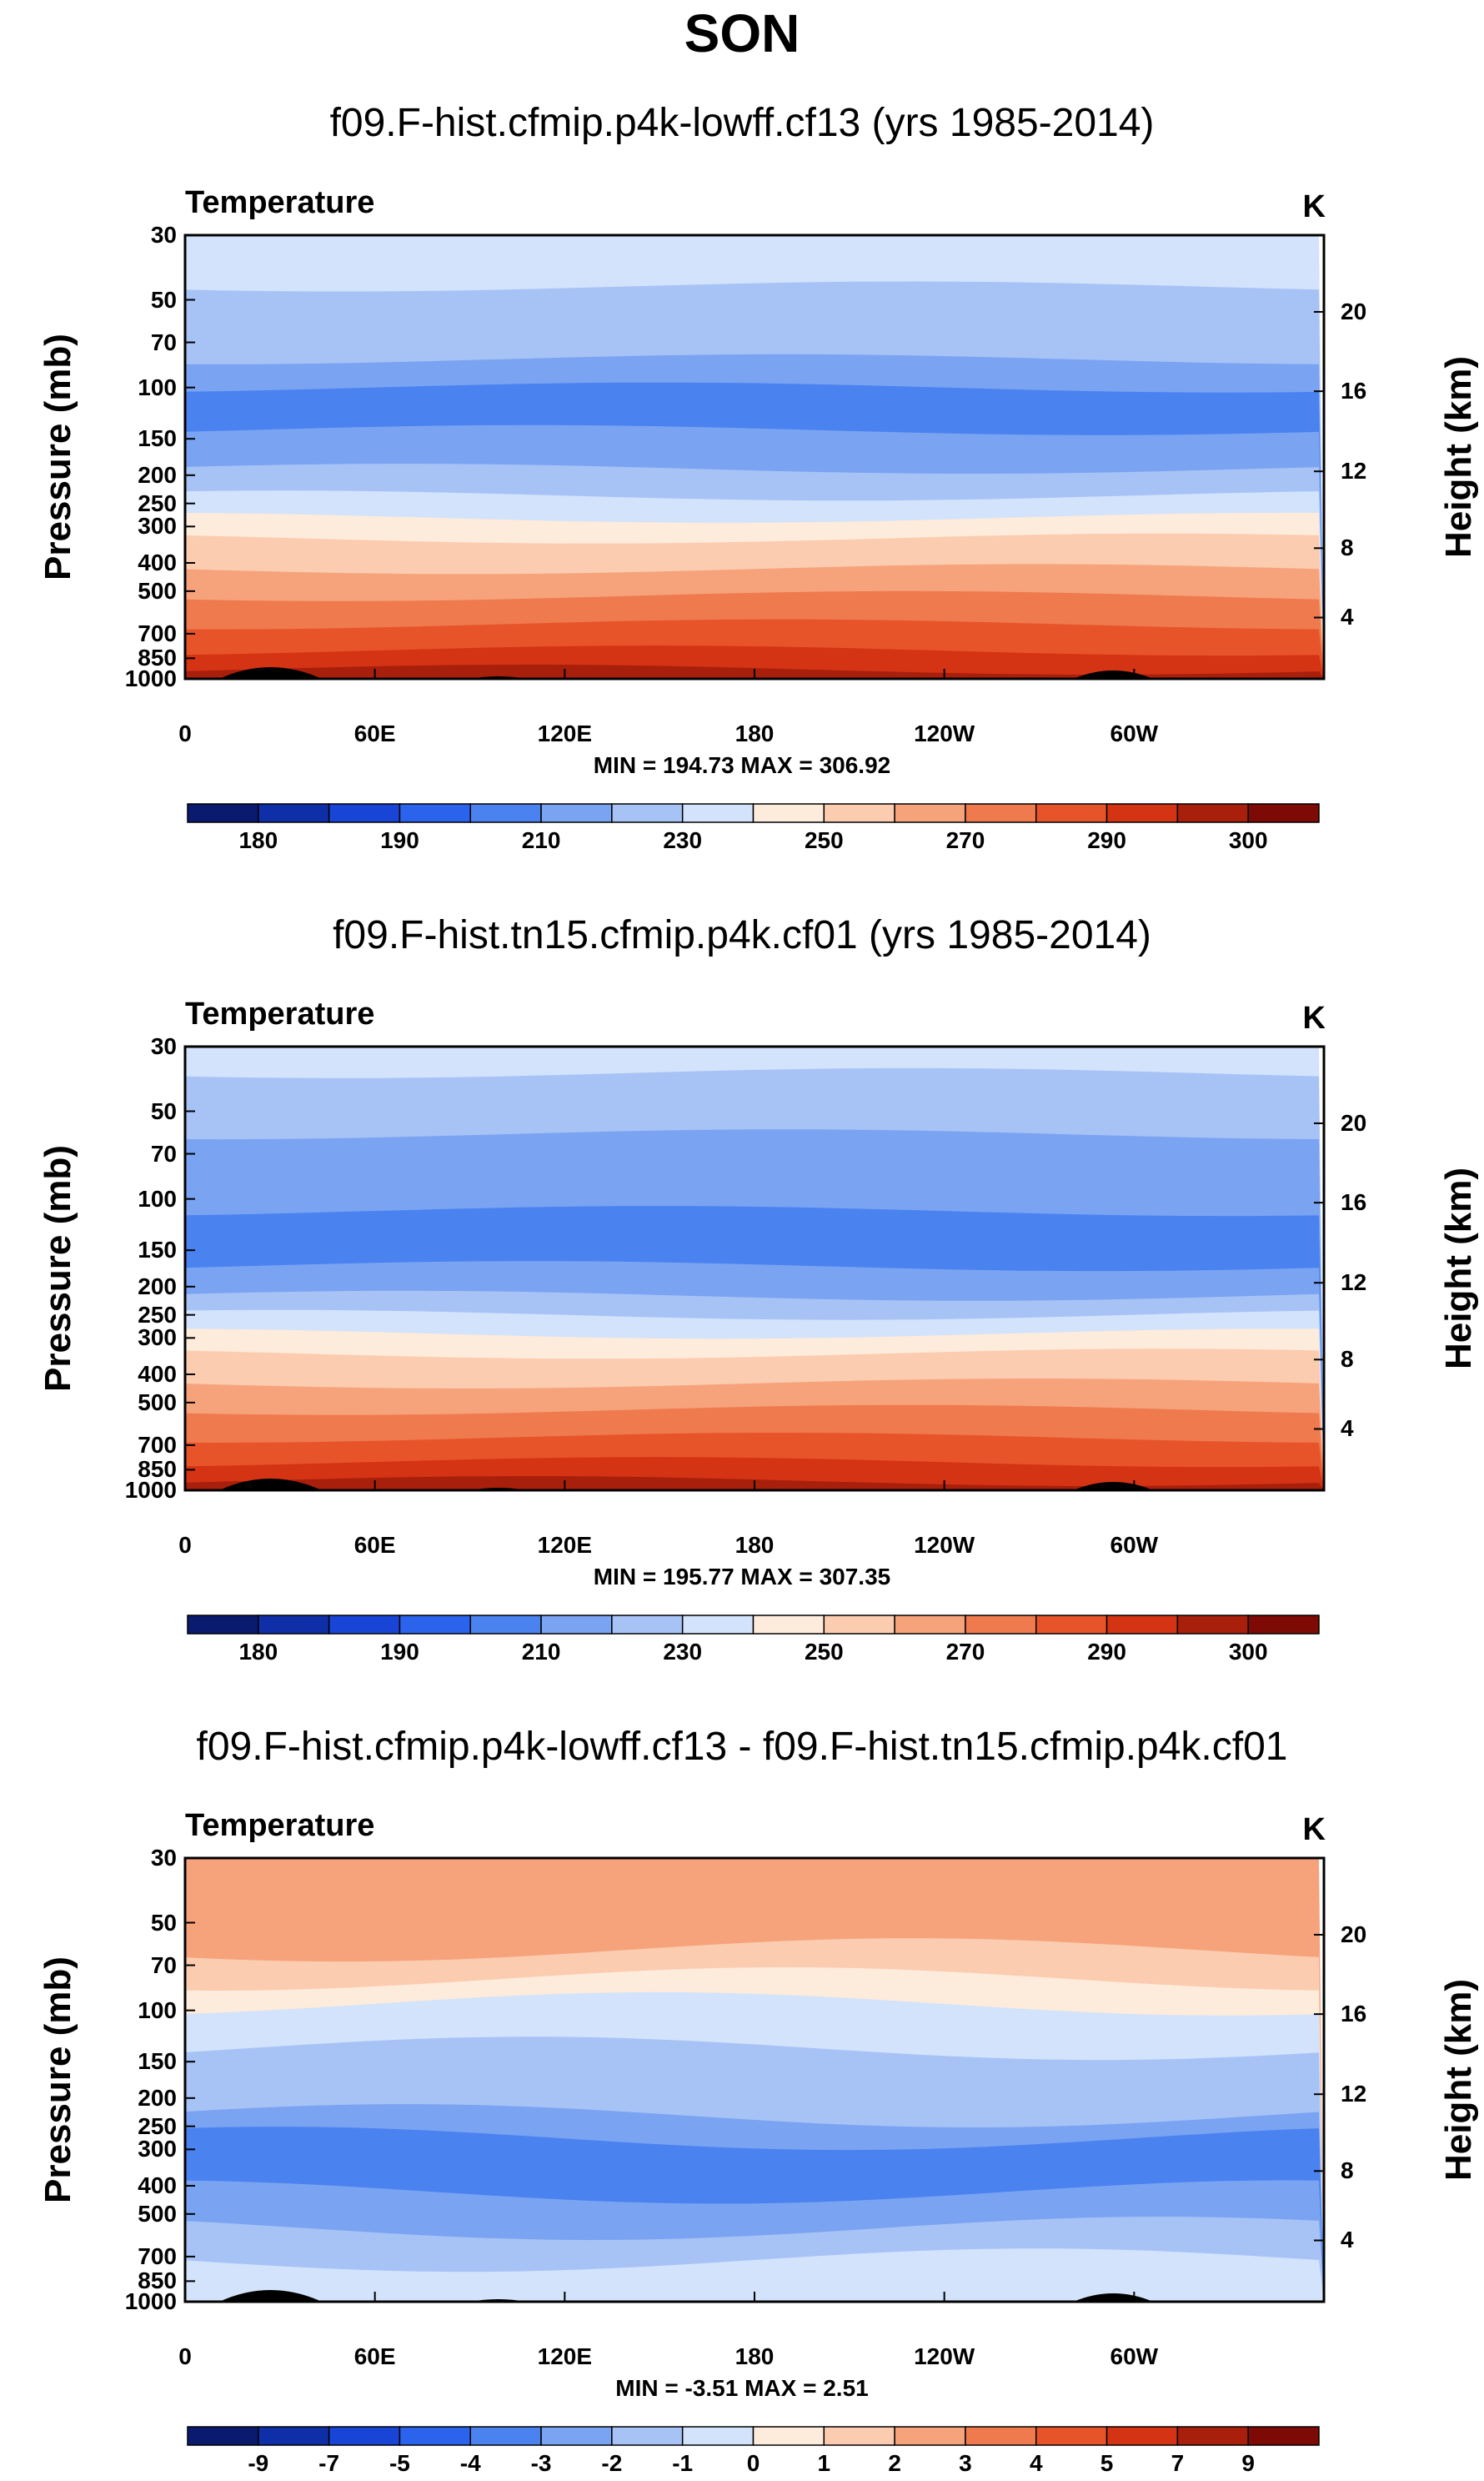 Image resolution: width=1484 pixels, height=2481 pixels. I want to click on colorbar-label: 5, so click(1107, 2463).